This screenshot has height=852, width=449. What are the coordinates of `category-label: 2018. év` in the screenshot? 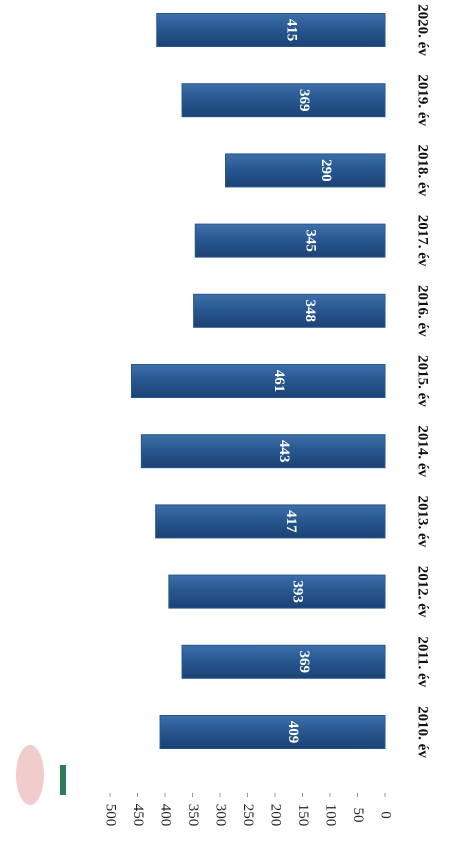 It's located at (423, 171).